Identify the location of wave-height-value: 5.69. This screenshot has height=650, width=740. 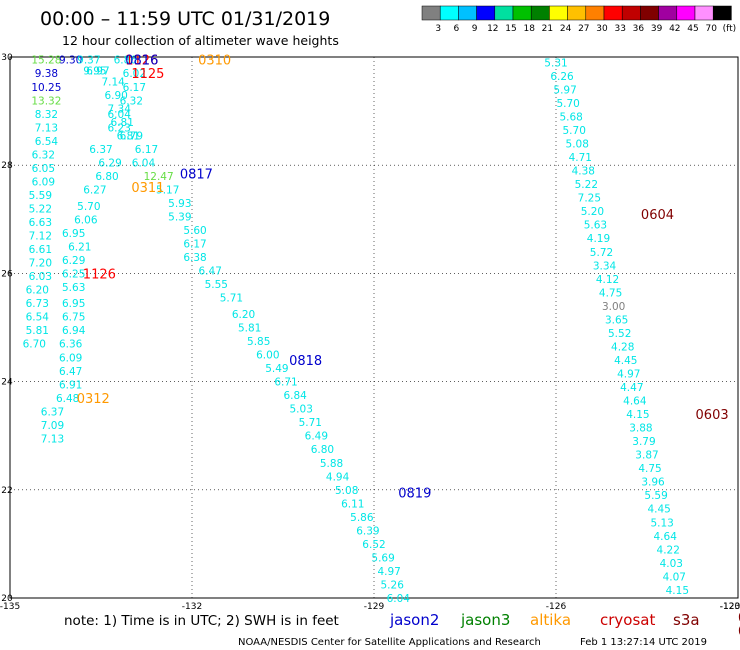
(382, 558).